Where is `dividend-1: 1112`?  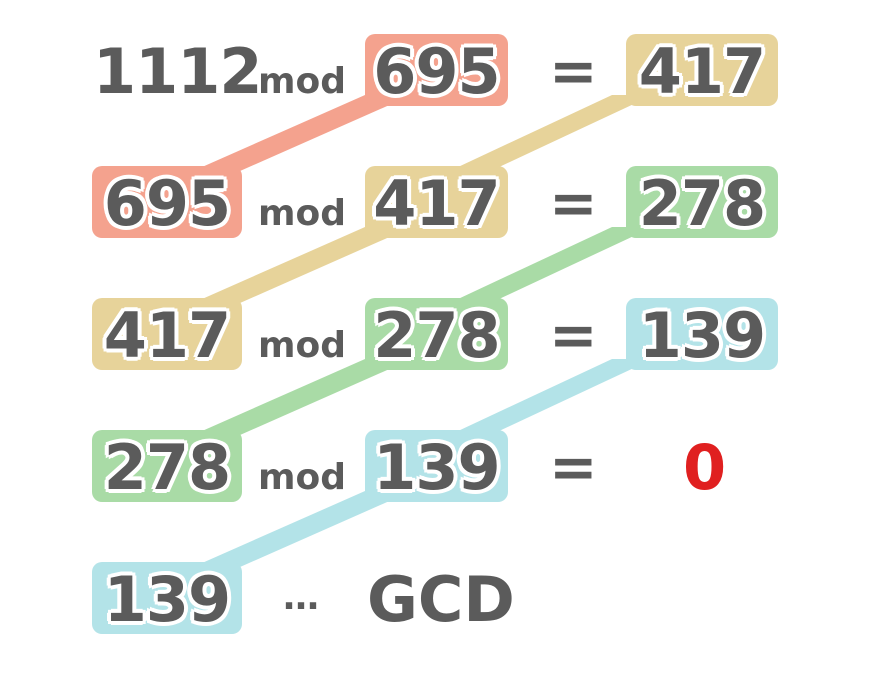
dividend-1: 1112 is located at coordinates (178, 71).